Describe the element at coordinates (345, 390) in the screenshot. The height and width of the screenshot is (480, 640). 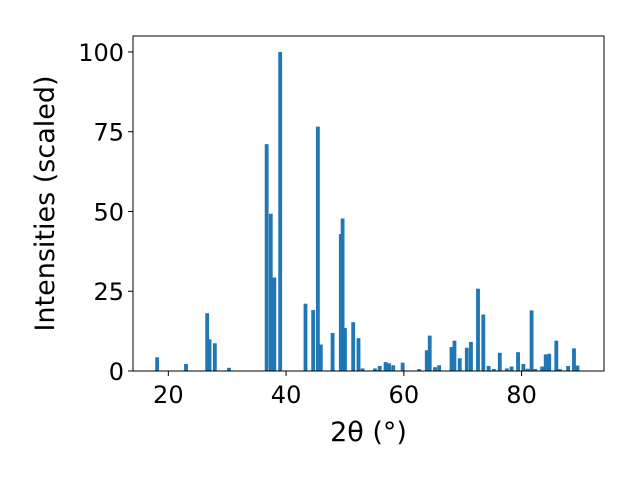
I see `x-axis-ticks: 20 40 60 80` at that location.